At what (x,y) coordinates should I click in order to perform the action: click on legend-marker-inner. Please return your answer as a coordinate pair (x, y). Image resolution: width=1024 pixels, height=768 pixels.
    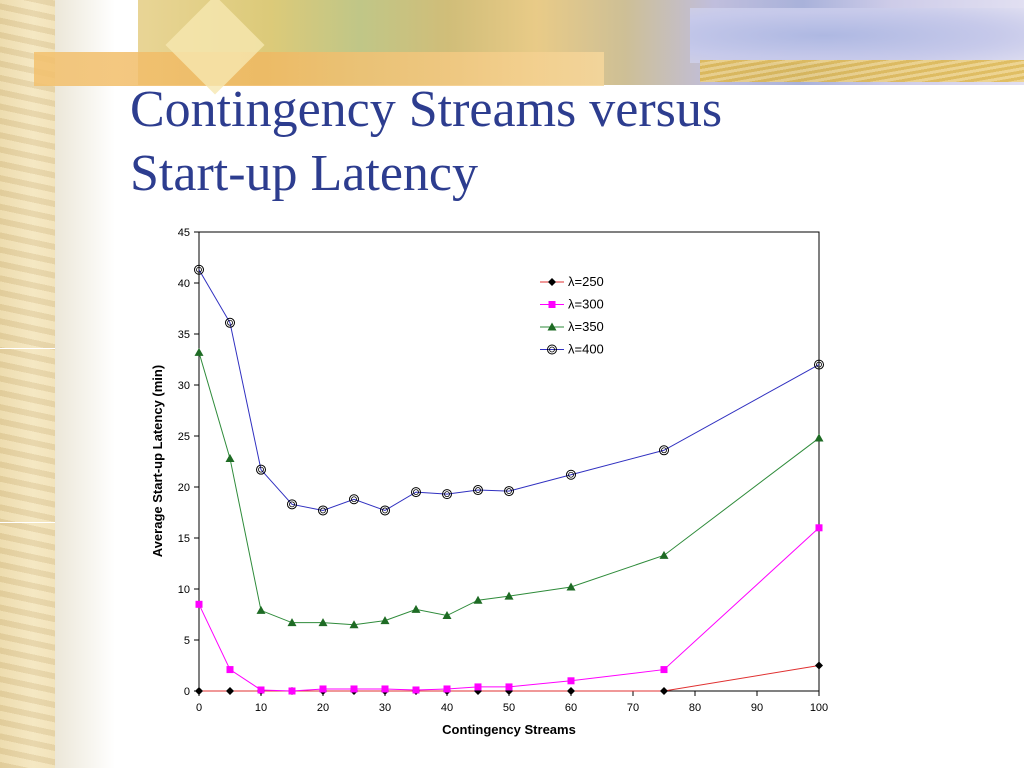
    Looking at the image, I should click on (552, 349).